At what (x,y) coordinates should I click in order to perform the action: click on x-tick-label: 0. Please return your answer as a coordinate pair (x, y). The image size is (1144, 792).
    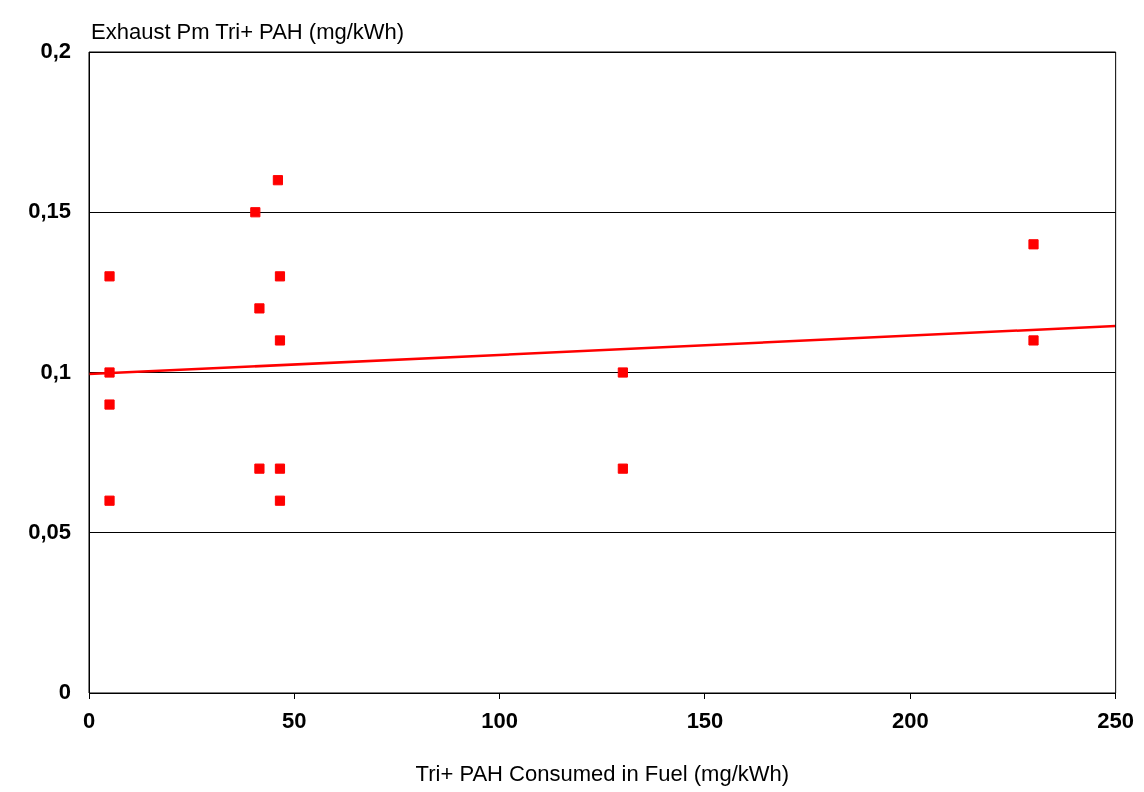
    Looking at the image, I should click on (89, 721).